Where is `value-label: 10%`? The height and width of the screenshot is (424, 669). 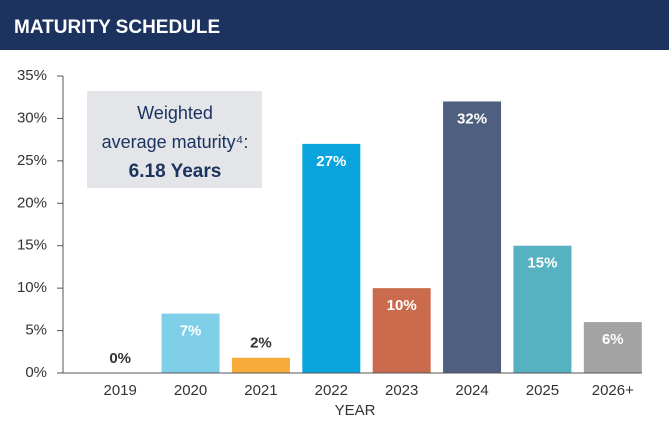
value-label: 10% is located at coordinates (402, 305).